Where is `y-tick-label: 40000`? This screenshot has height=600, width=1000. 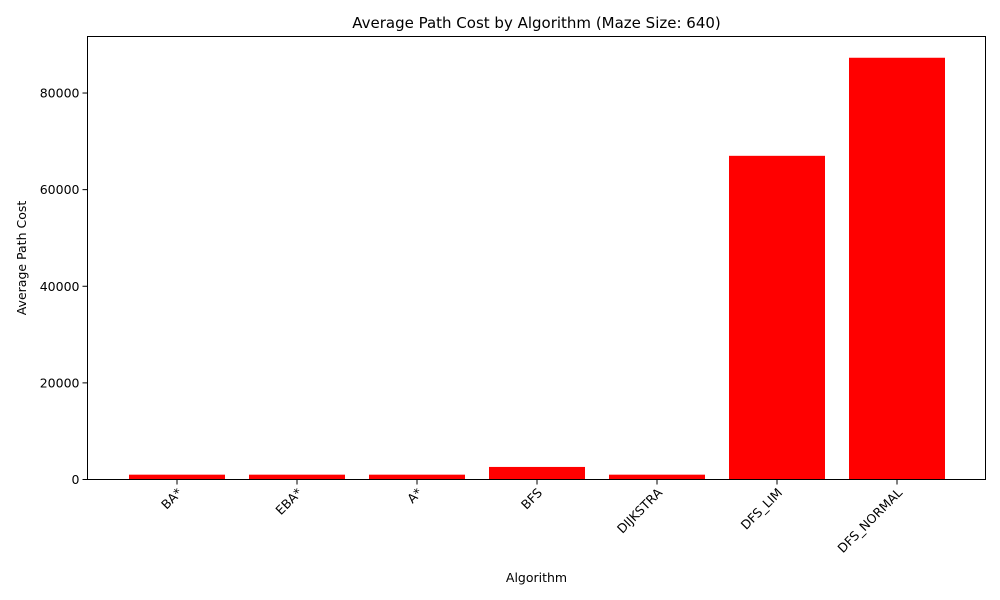
y-tick-label: 40000 is located at coordinates (60, 286).